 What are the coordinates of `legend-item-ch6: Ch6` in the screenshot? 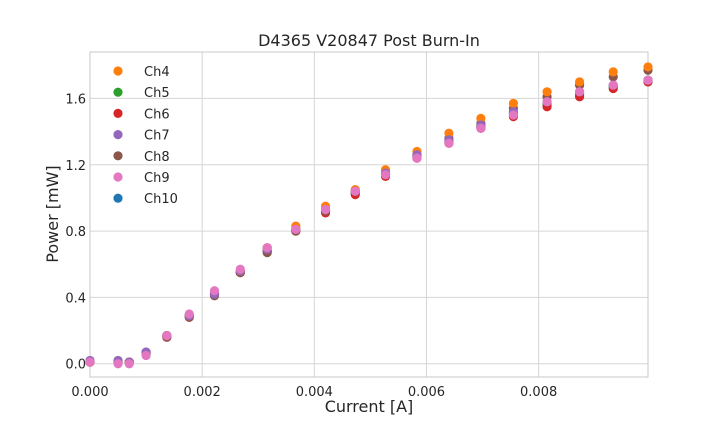 It's located at (141, 114).